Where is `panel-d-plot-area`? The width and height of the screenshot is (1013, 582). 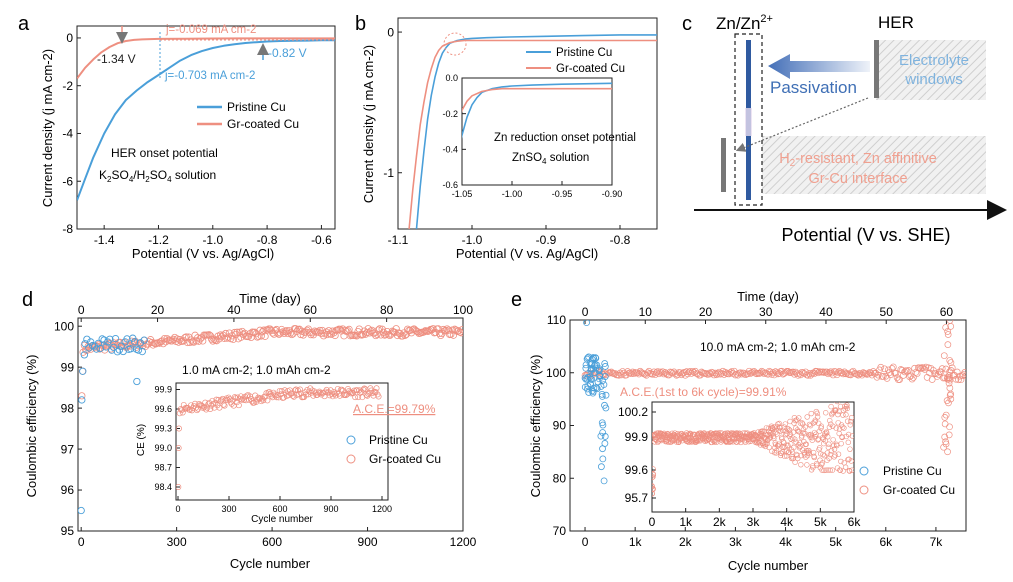
panel-d-plot-area is located at coordinates (270, 420).